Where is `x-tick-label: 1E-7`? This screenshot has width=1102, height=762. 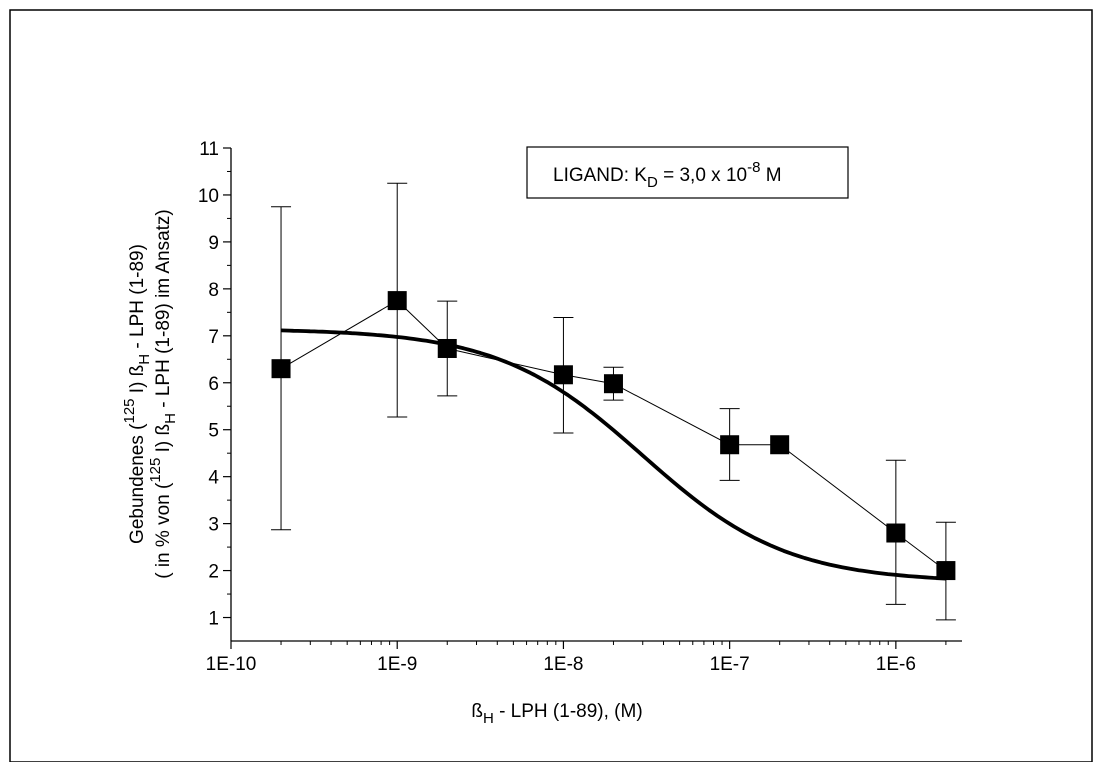 x-tick-label: 1E-7 is located at coordinates (730, 664).